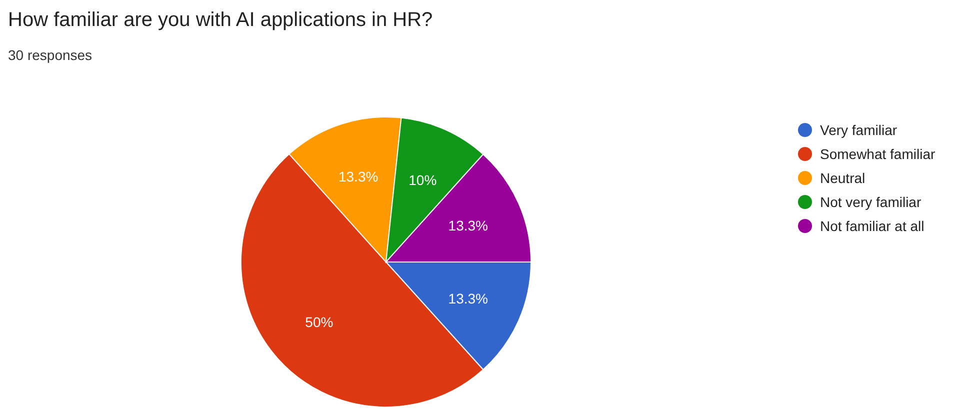  What do you see at coordinates (50, 55) in the screenshot?
I see `text: 30 responses` at bounding box center [50, 55].